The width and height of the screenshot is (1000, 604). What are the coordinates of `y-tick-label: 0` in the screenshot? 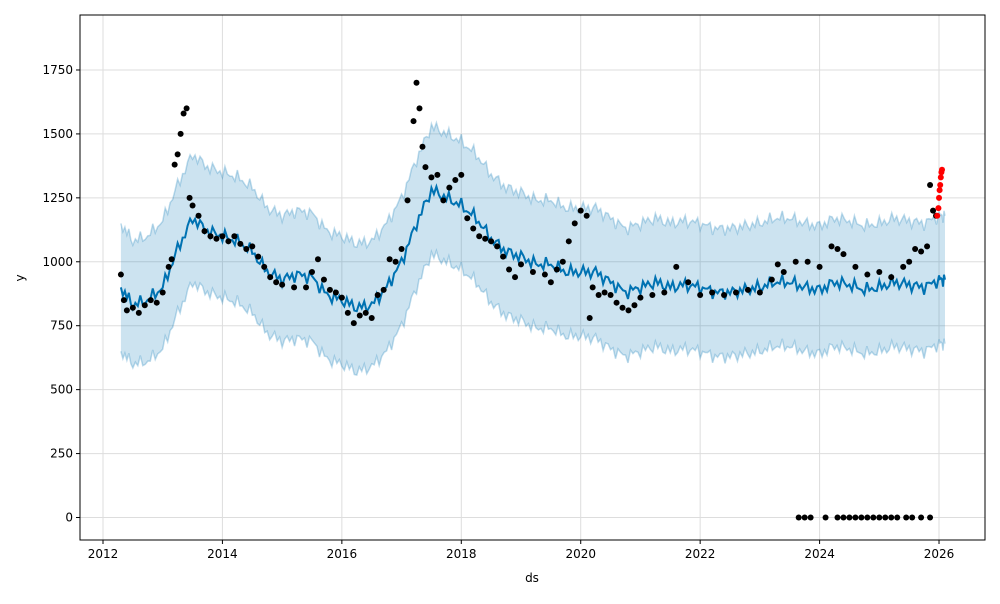 It's located at (69, 517).